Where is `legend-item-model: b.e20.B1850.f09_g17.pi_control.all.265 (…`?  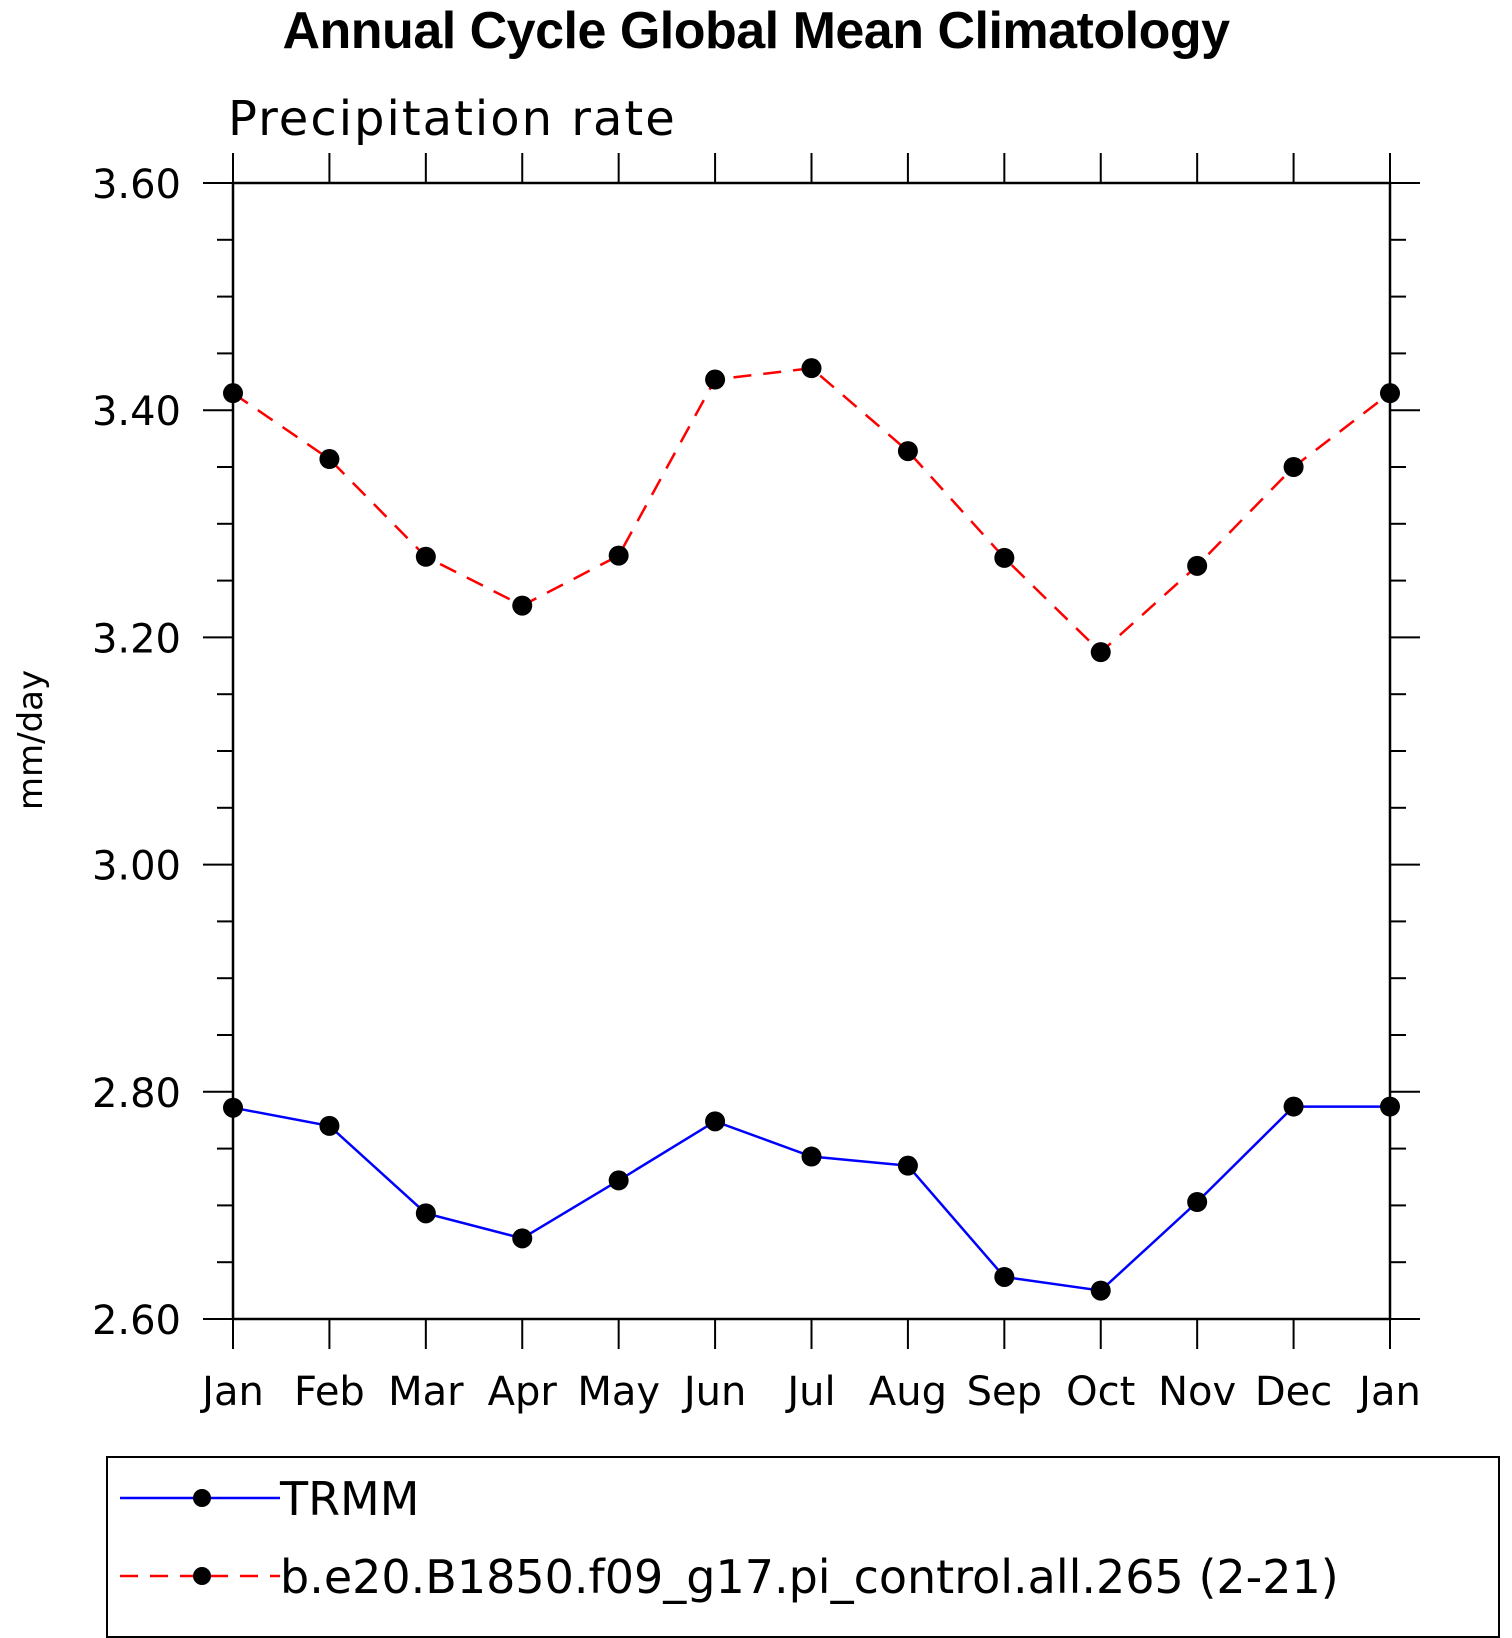
legend-item-model: b.e20.B1850.f09_g17.pi_control.all.265 (… is located at coordinates (803, 1576).